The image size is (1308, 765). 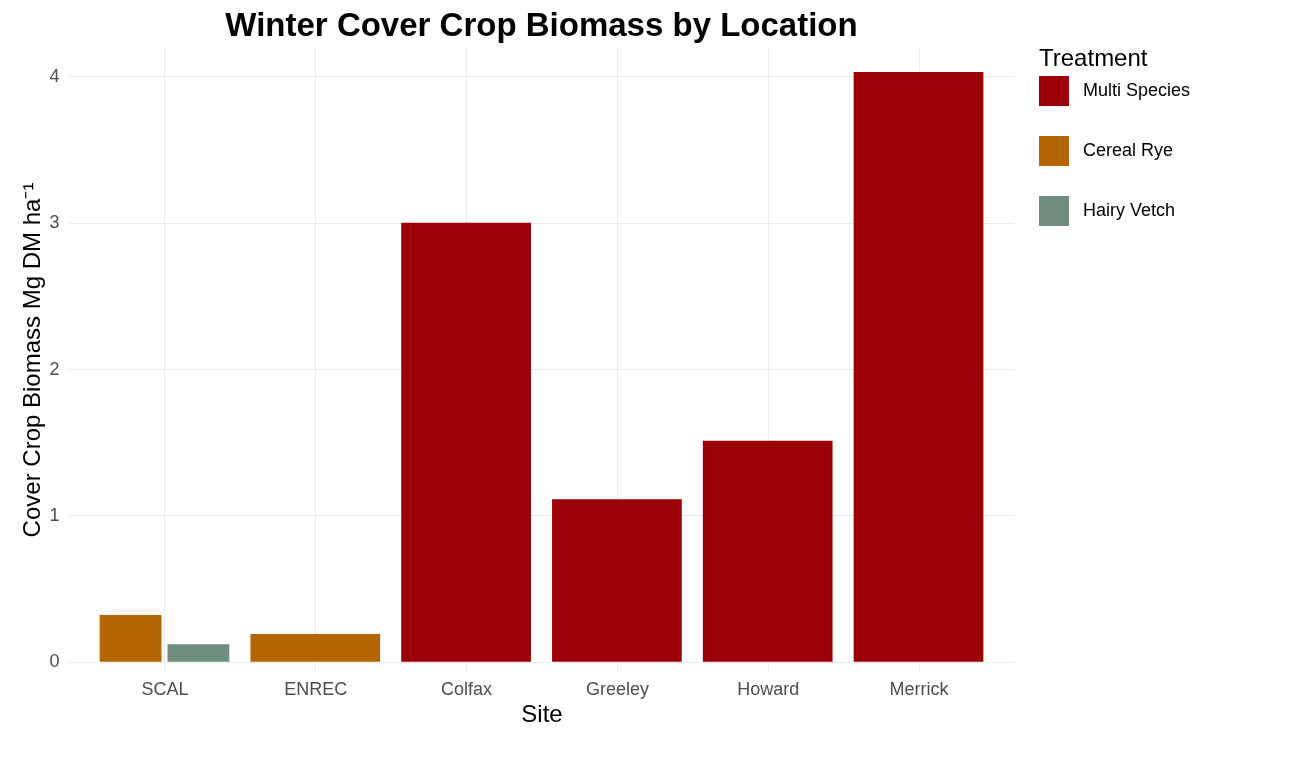 What do you see at coordinates (1128, 150) in the screenshot?
I see `legend-label: Cereal Rye` at bounding box center [1128, 150].